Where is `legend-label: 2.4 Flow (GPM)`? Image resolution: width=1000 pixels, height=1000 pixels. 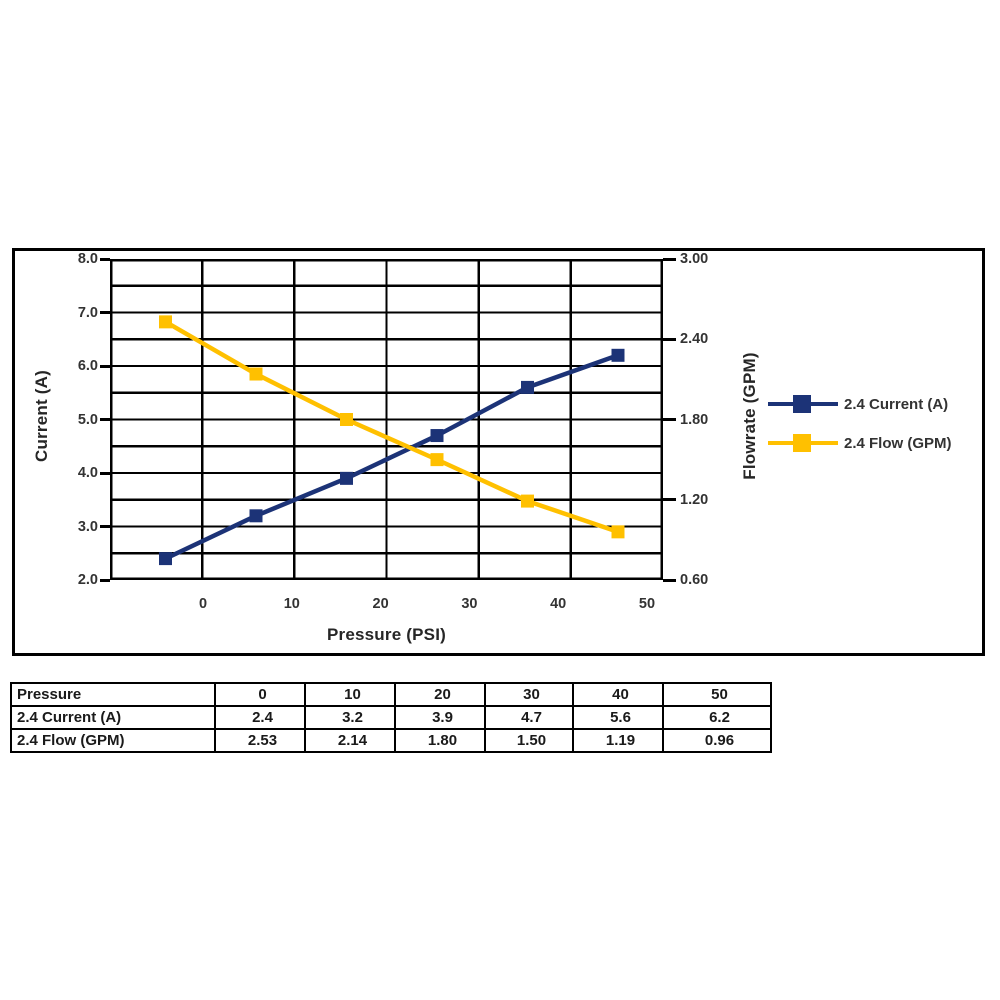
legend-label: 2.4 Flow (GPM) is located at coordinates (898, 443).